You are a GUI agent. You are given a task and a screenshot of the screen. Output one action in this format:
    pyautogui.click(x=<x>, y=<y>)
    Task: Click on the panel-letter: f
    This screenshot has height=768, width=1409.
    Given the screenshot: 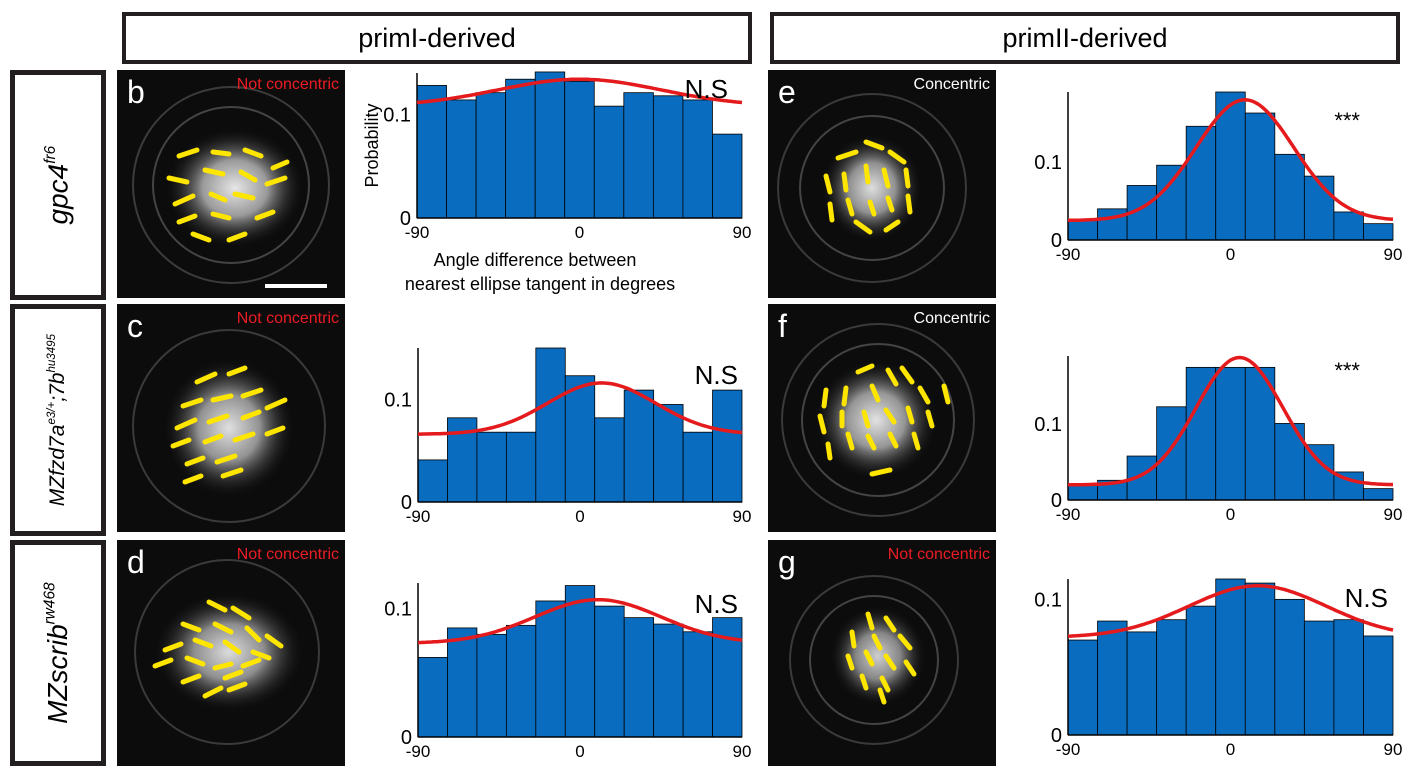 What is the action you would take?
    pyautogui.click(x=782, y=326)
    